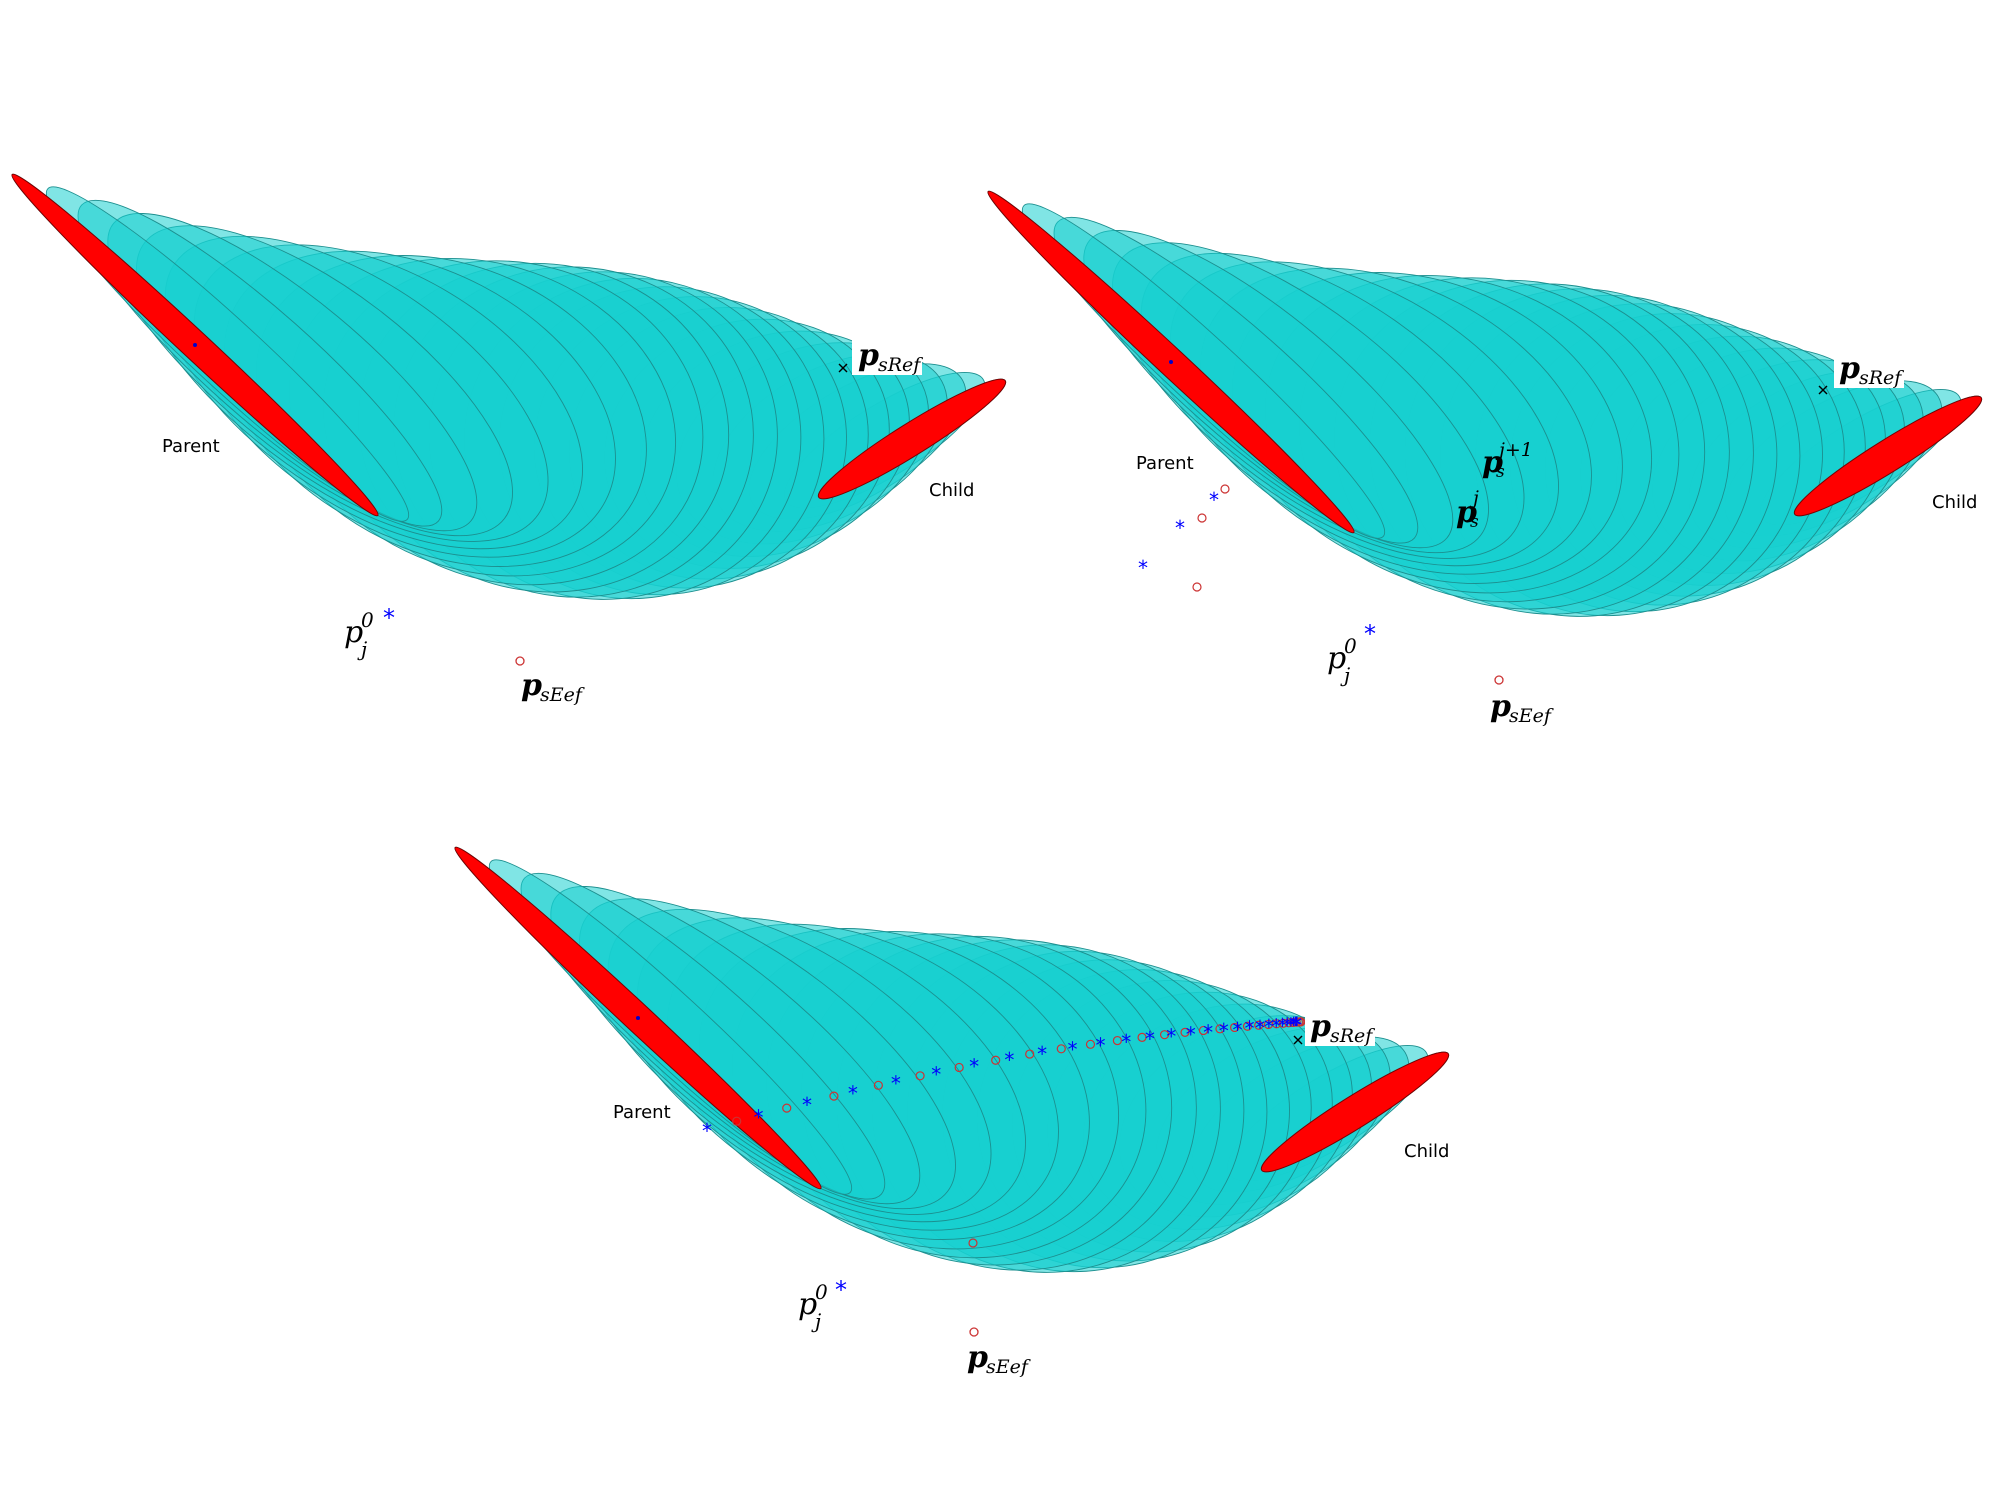  I want to click on iter-label-next: p j+1 s, so click(1507, 460).